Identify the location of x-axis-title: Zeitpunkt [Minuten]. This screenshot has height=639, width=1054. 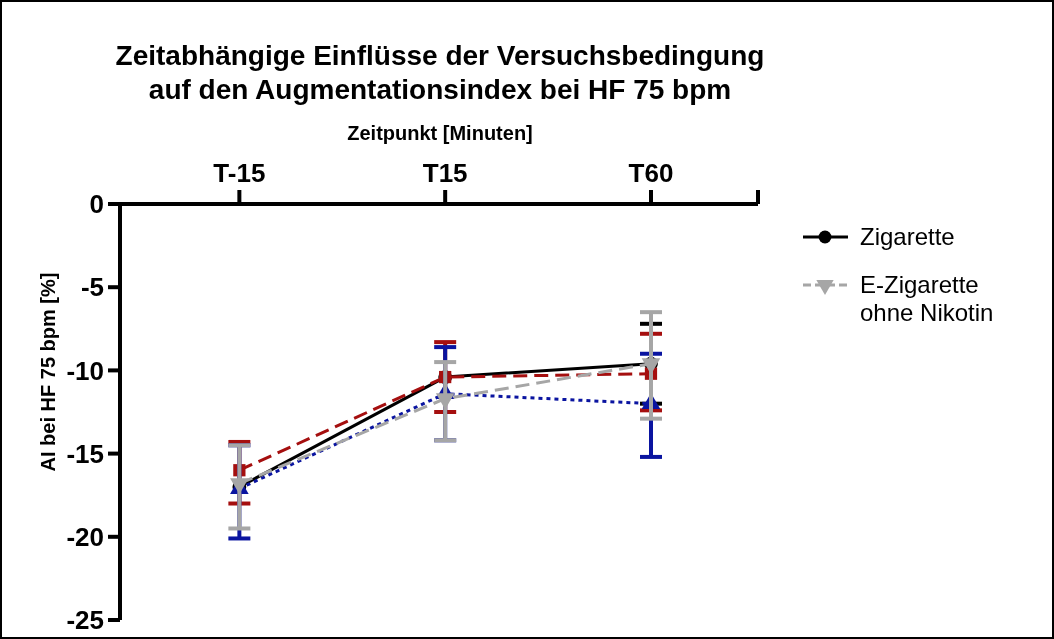
(440, 133).